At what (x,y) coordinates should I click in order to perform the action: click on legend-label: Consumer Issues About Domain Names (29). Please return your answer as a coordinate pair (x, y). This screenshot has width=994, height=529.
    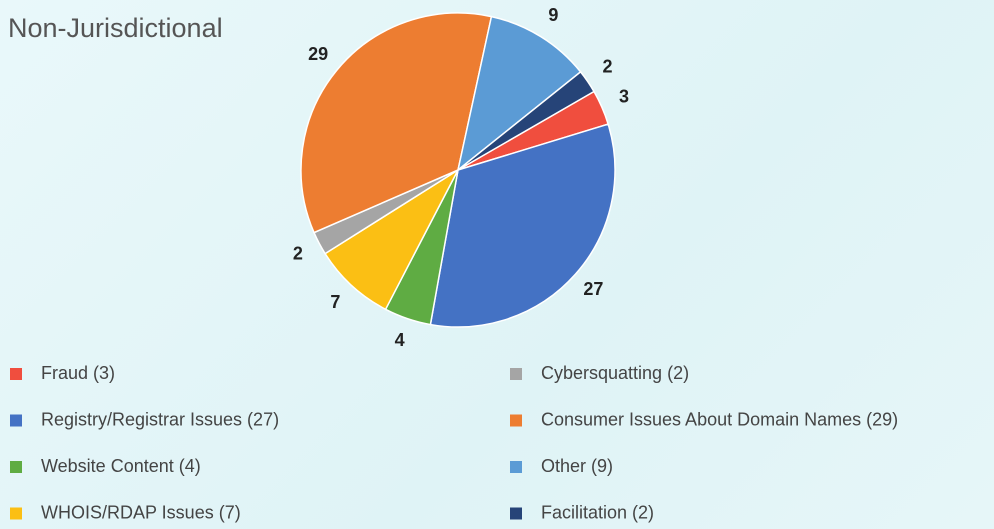
    Looking at the image, I should click on (719, 419).